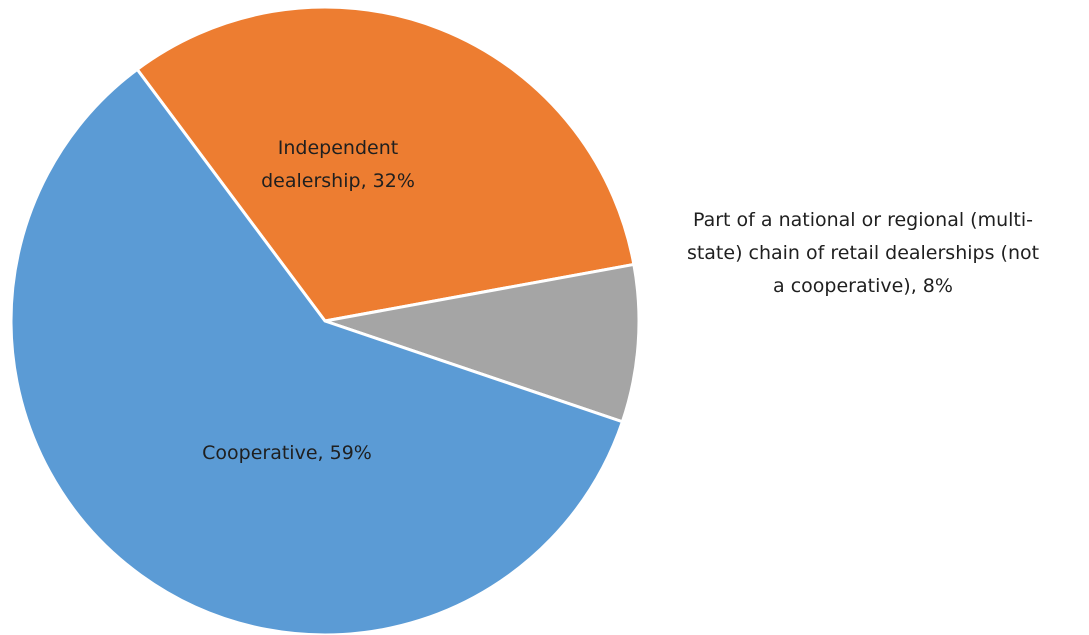  What do you see at coordinates (338, 148) in the screenshot?
I see `data-label-line: Independent` at bounding box center [338, 148].